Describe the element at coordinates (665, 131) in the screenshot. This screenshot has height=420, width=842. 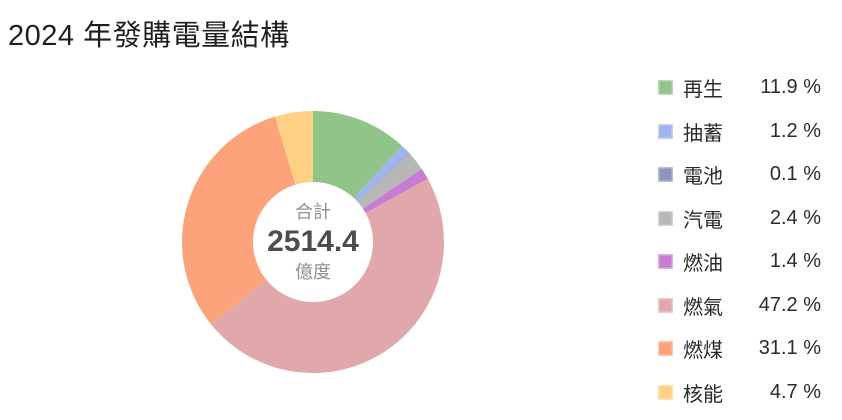
I see `legend-swatch-pumped-storage` at that location.